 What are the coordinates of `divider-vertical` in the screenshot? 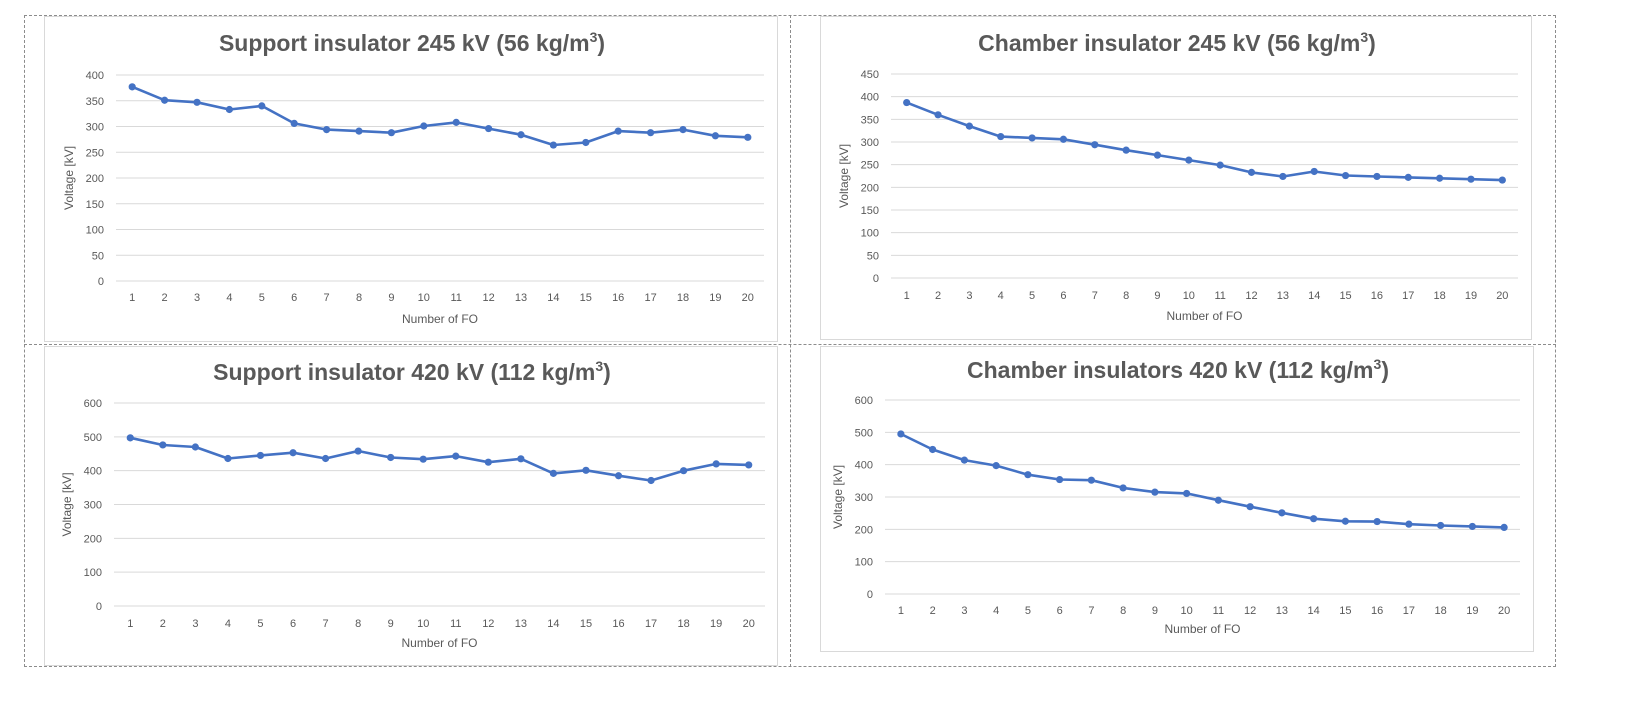 It's located at (790, 341).